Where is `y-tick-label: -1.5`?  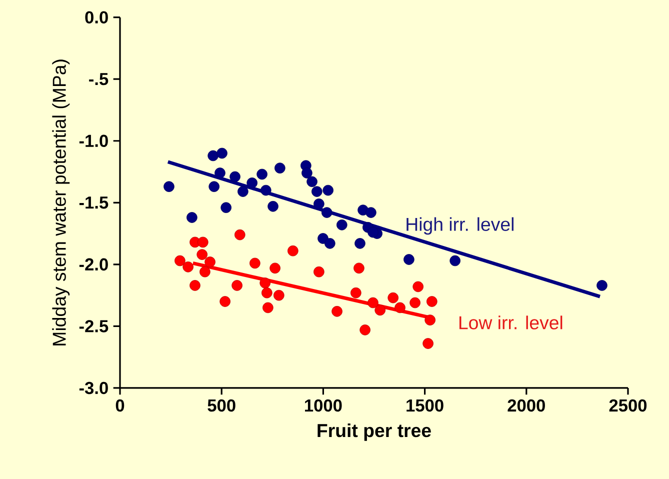
y-tick-label: -1.5 is located at coordinates (93, 202).